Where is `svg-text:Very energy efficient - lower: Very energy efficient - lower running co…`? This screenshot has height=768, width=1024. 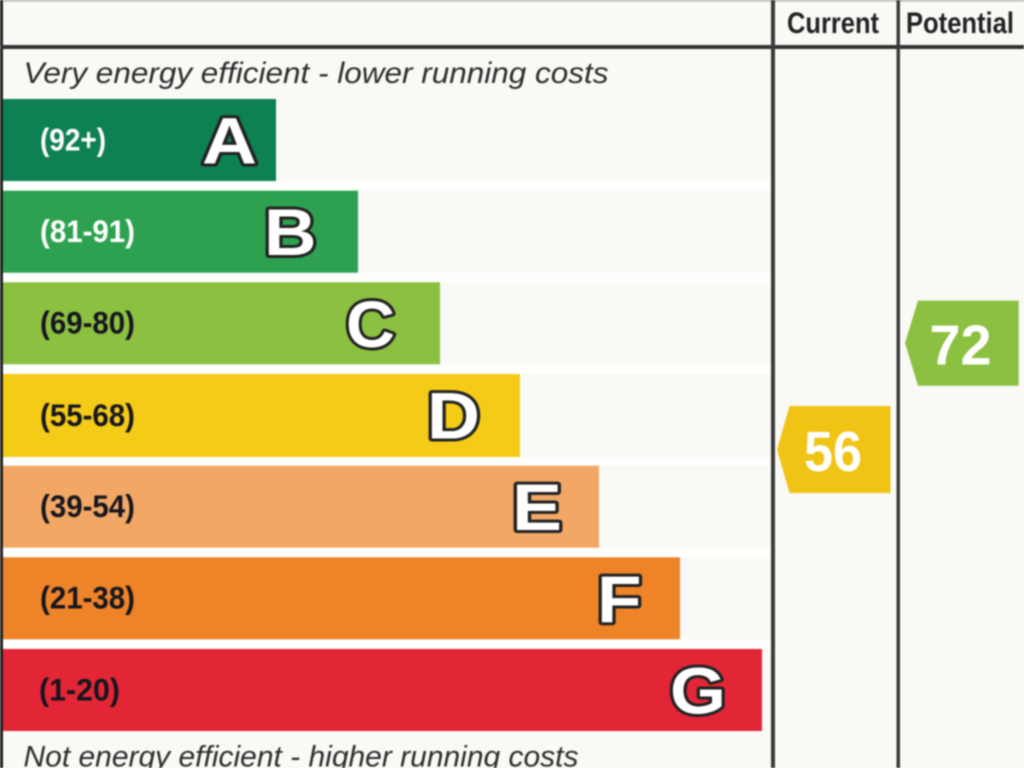
svg-text:Very energy efficient - lower: Very energy efficient - lower running co… is located at coordinates (316, 73).